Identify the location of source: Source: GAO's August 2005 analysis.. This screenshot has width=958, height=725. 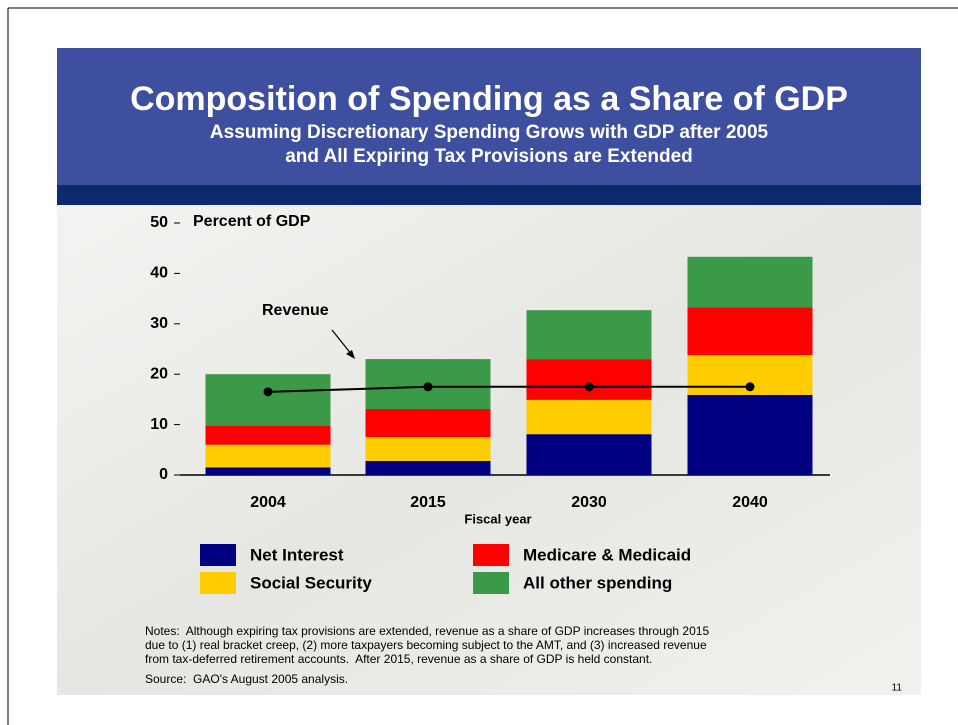
(246, 679).